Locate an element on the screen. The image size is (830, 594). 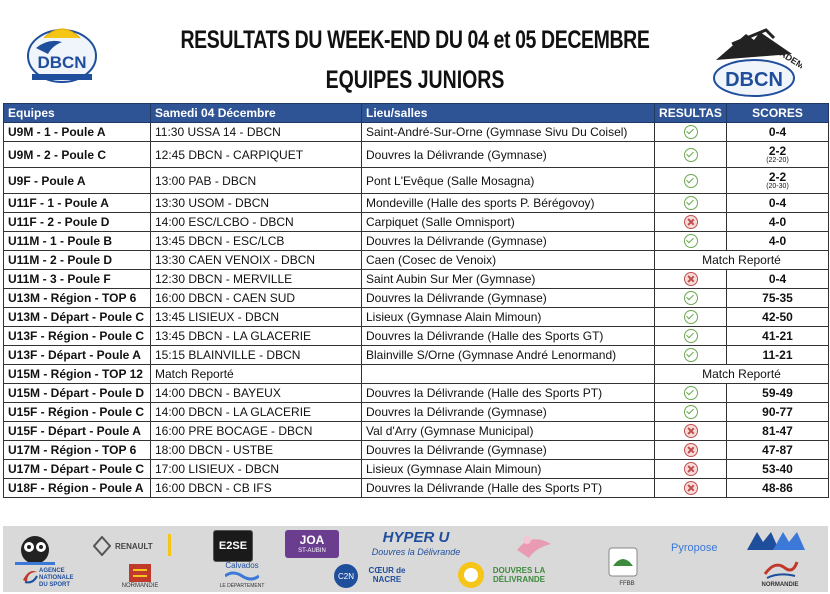
calvados-wave-icon is located at coordinates (242, 576).